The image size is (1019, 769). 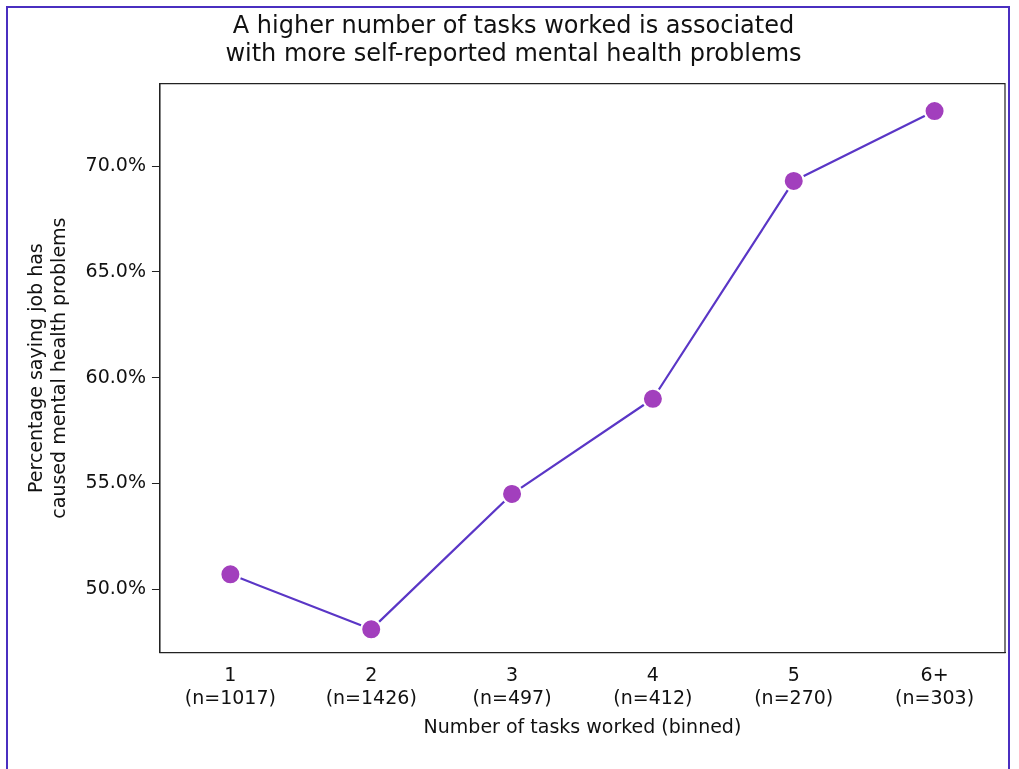 I want to click on y-tick-label: 65.0%, so click(x=115, y=269).